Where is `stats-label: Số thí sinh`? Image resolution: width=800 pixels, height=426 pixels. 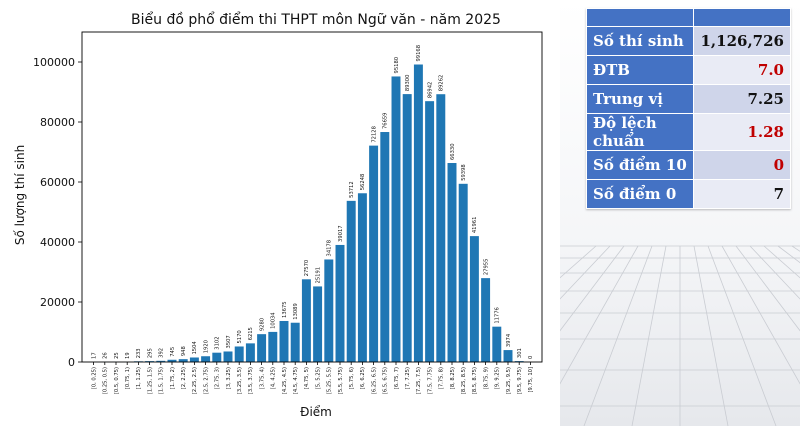 stats-label: Số thí sinh is located at coordinates (640, 41).